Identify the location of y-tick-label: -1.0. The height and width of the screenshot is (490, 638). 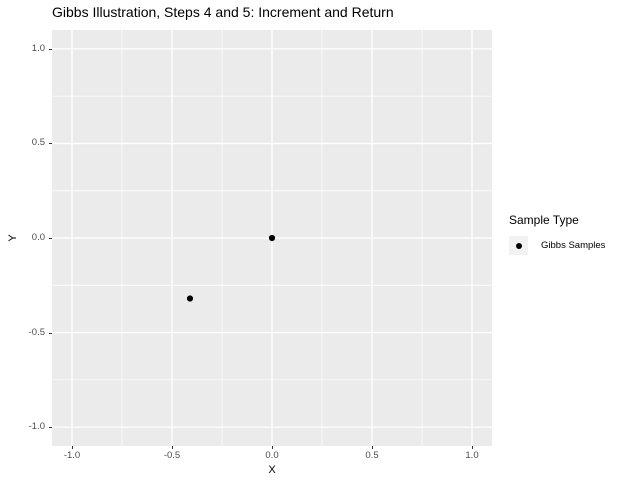
(36, 427).